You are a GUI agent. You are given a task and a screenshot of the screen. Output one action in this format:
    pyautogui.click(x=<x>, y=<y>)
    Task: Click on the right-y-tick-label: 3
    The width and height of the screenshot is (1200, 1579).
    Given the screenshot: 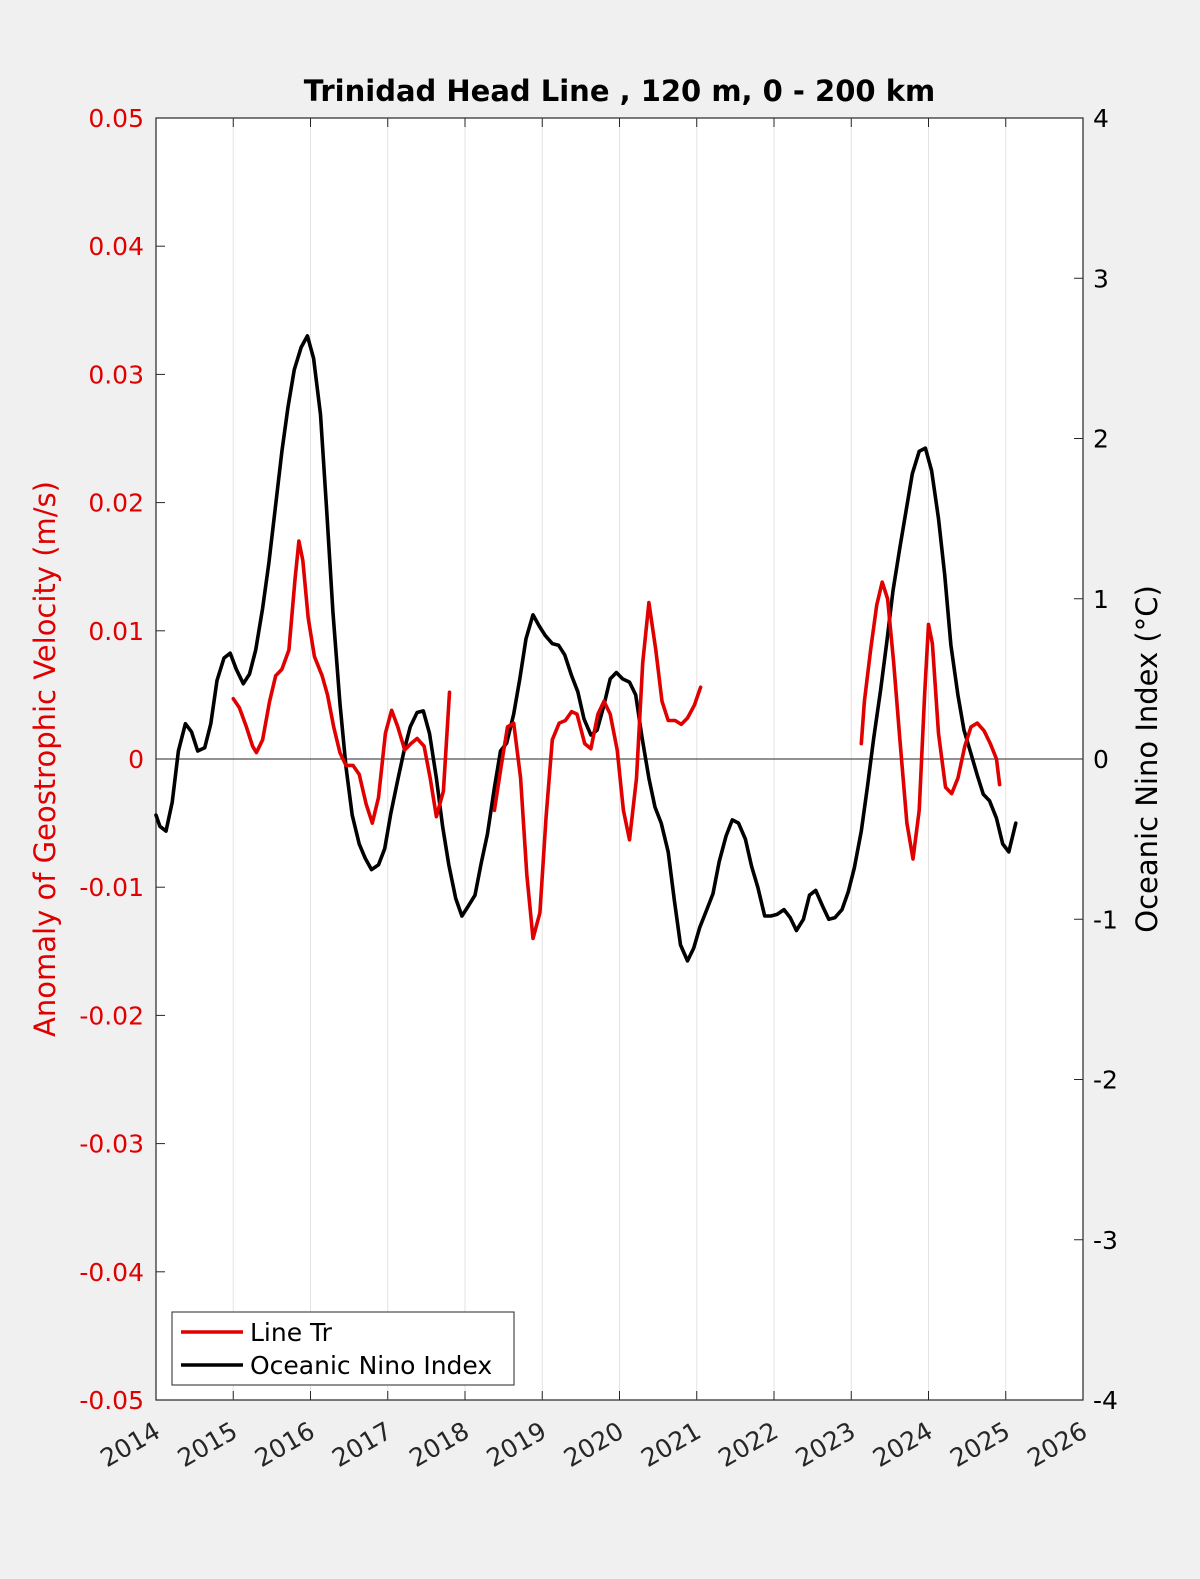 What is the action you would take?
    pyautogui.click(x=1101, y=278)
    